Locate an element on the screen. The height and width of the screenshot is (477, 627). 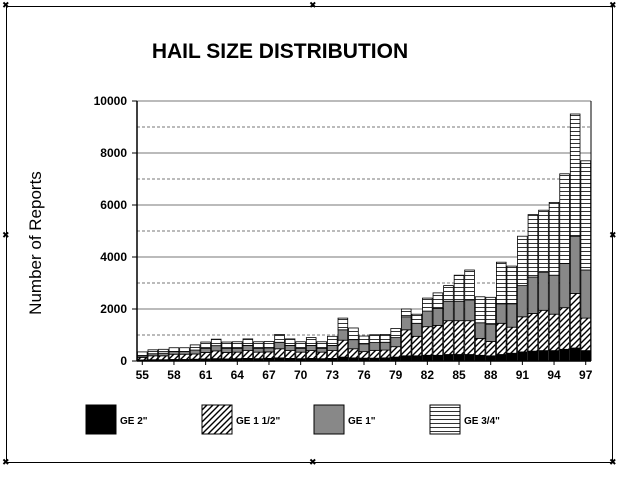
x-tick-label: 76 is located at coordinates (364, 375).